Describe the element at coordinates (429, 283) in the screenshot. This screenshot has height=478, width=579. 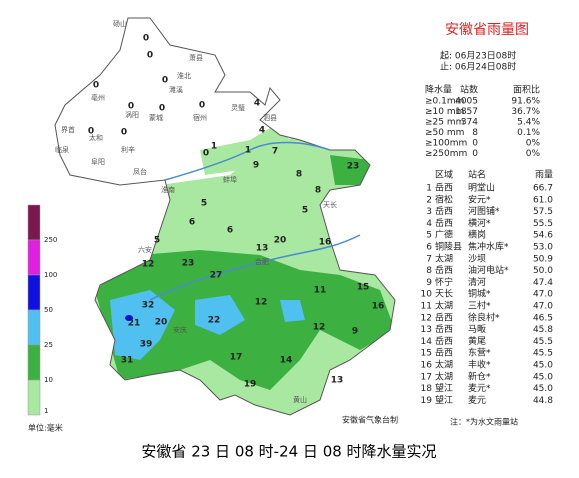
I see `rank-cell: 9` at that location.